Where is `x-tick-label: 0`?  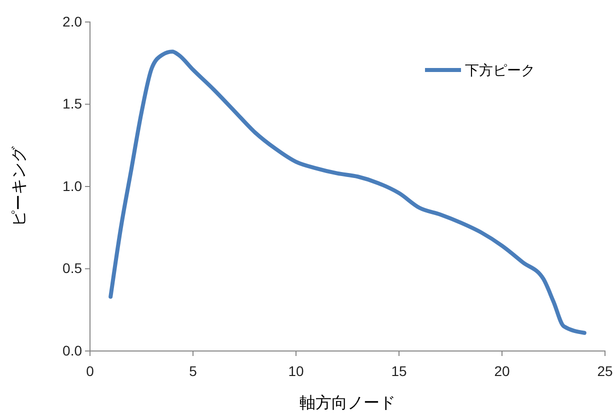
x-tick-label: 0 is located at coordinates (90, 370).